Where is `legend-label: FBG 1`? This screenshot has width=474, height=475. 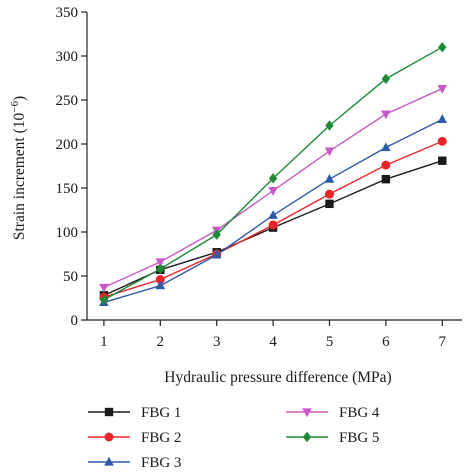
legend-label: FBG 1 is located at coordinates (161, 413).